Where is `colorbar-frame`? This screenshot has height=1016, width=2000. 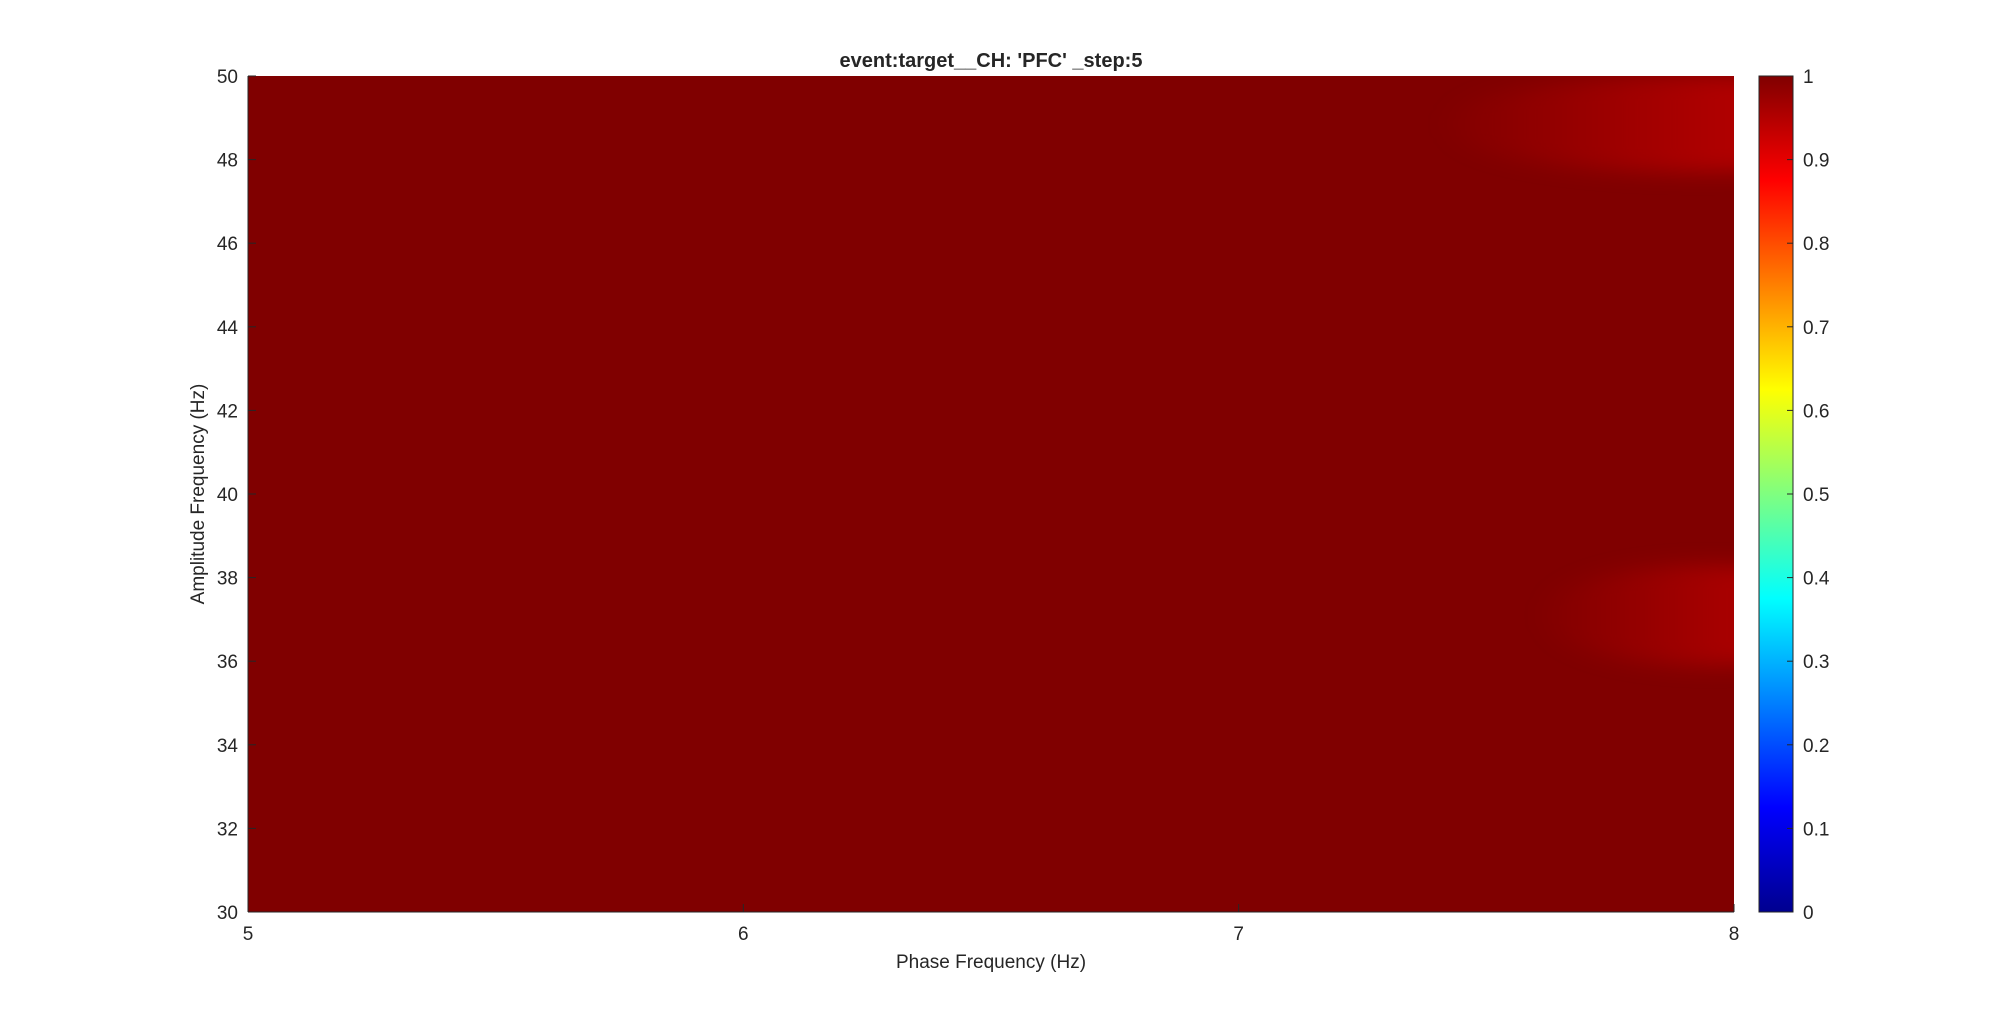 colorbar-frame is located at coordinates (1776, 494).